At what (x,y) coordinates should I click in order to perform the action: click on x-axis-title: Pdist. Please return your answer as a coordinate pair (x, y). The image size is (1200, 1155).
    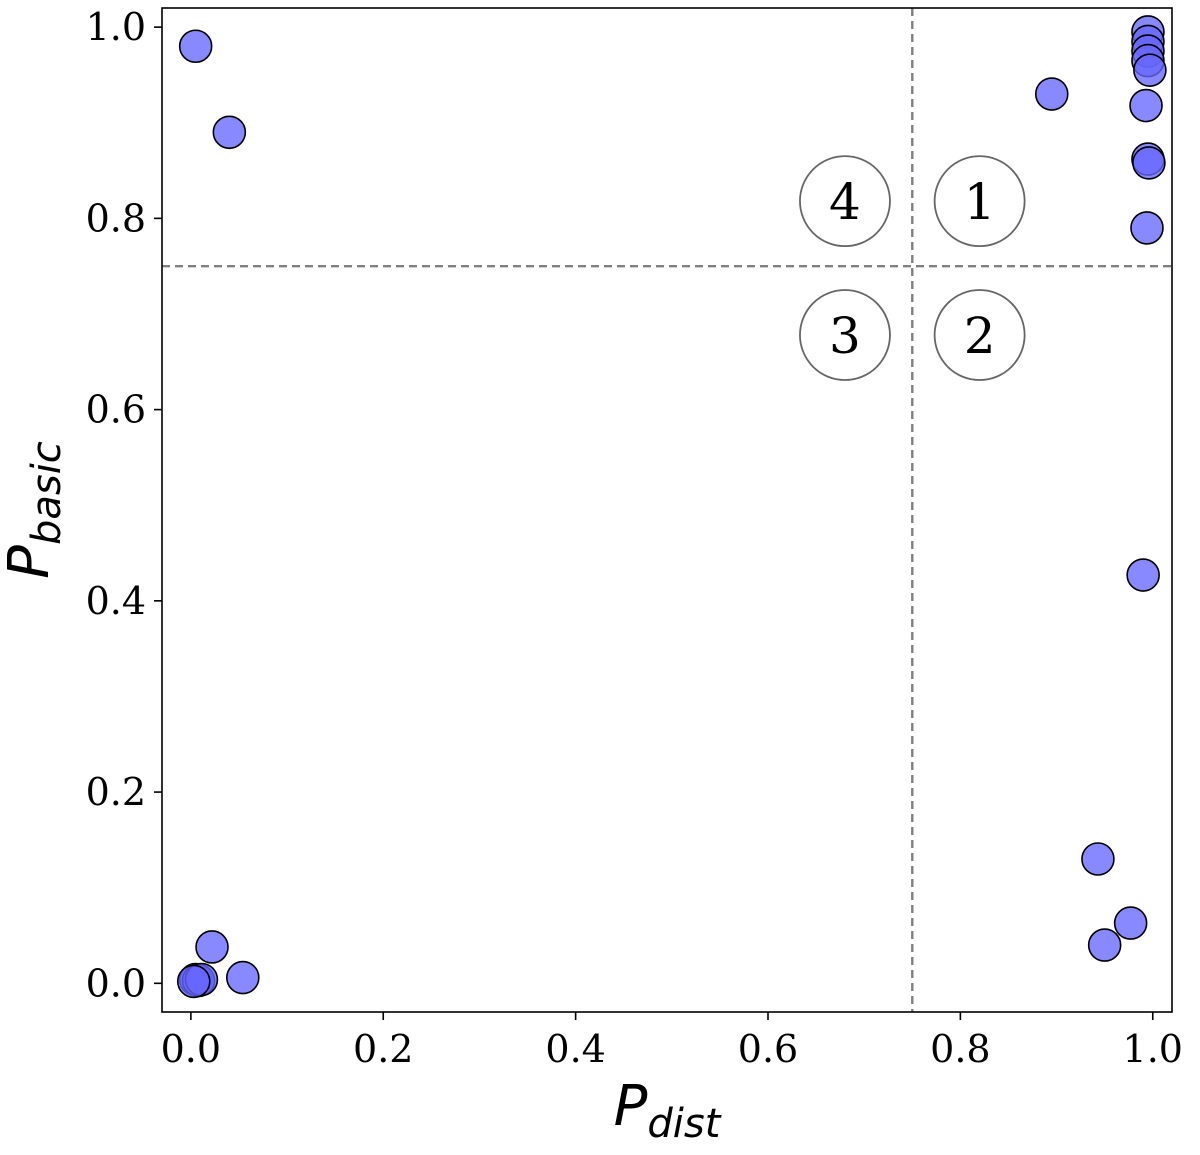
    Looking at the image, I should click on (668, 1110).